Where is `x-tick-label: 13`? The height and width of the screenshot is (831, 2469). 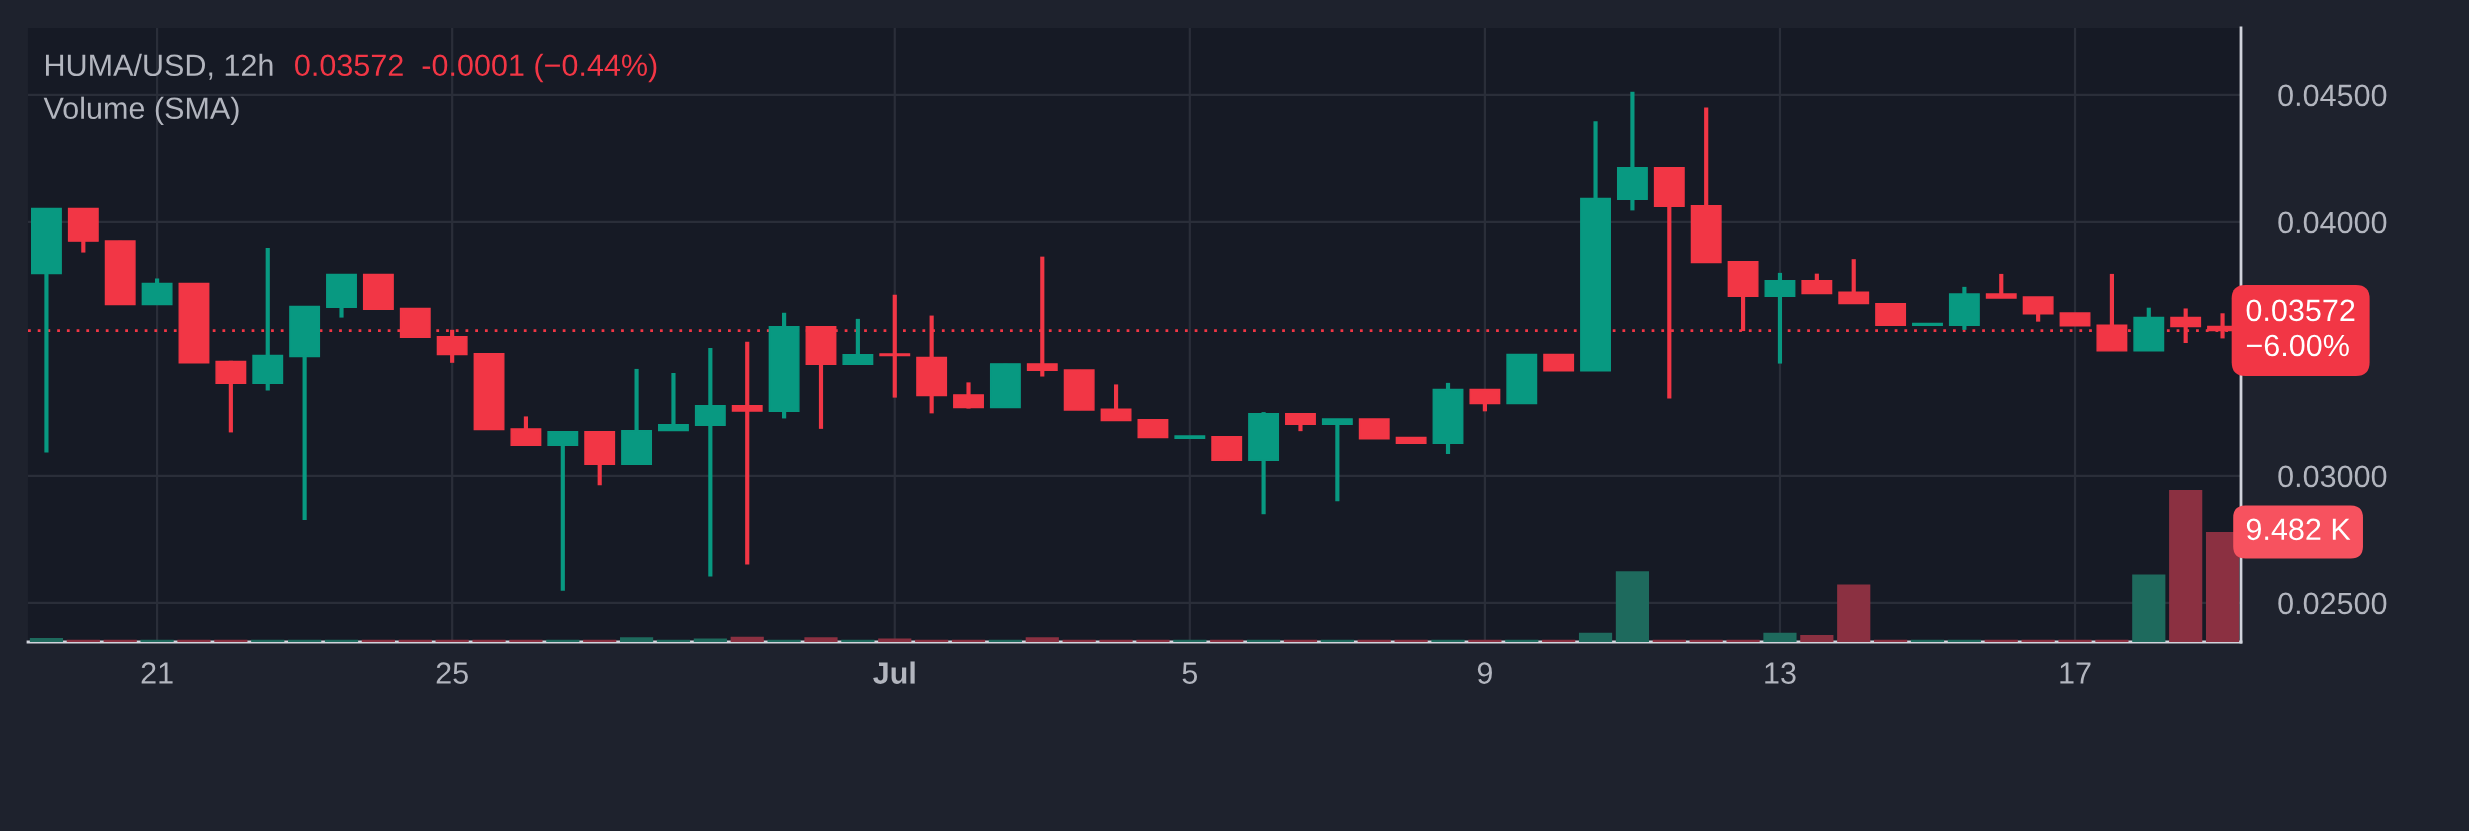 x-tick-label: 13 is located at coordinates (1780, 673).